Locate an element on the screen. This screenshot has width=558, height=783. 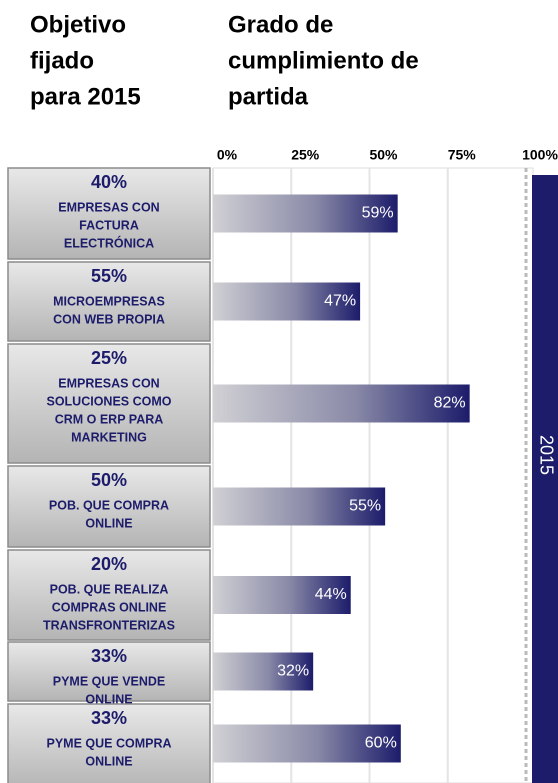
category-label: CRM O ERP PARA is located at coordinates (109, 419).